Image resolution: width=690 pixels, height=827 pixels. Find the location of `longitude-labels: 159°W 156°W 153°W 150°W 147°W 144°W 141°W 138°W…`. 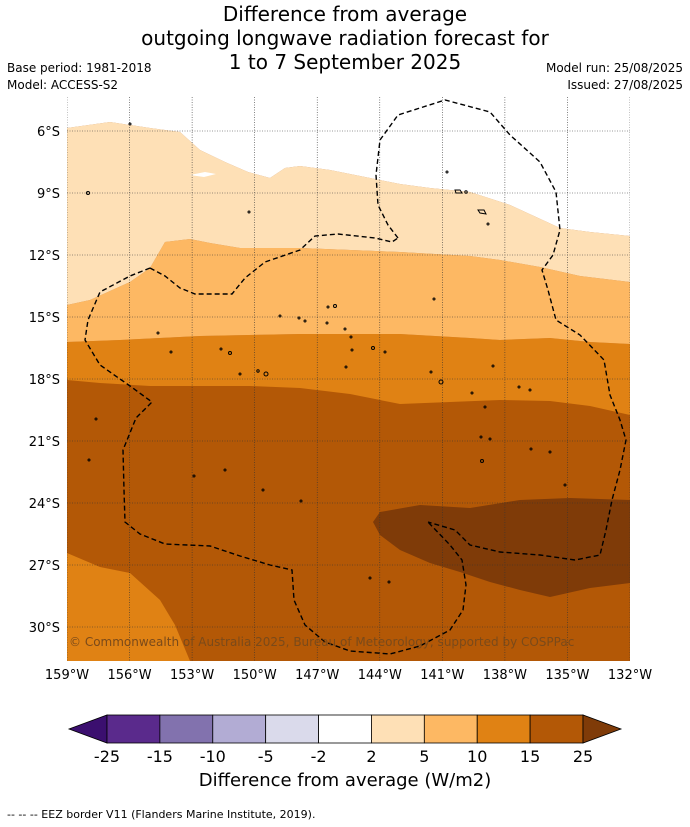

longitude-labels: 159°W 156°W 153°W 150°W 147°W 144°W 141°W 138°W… is located at coordinates (348, 675).